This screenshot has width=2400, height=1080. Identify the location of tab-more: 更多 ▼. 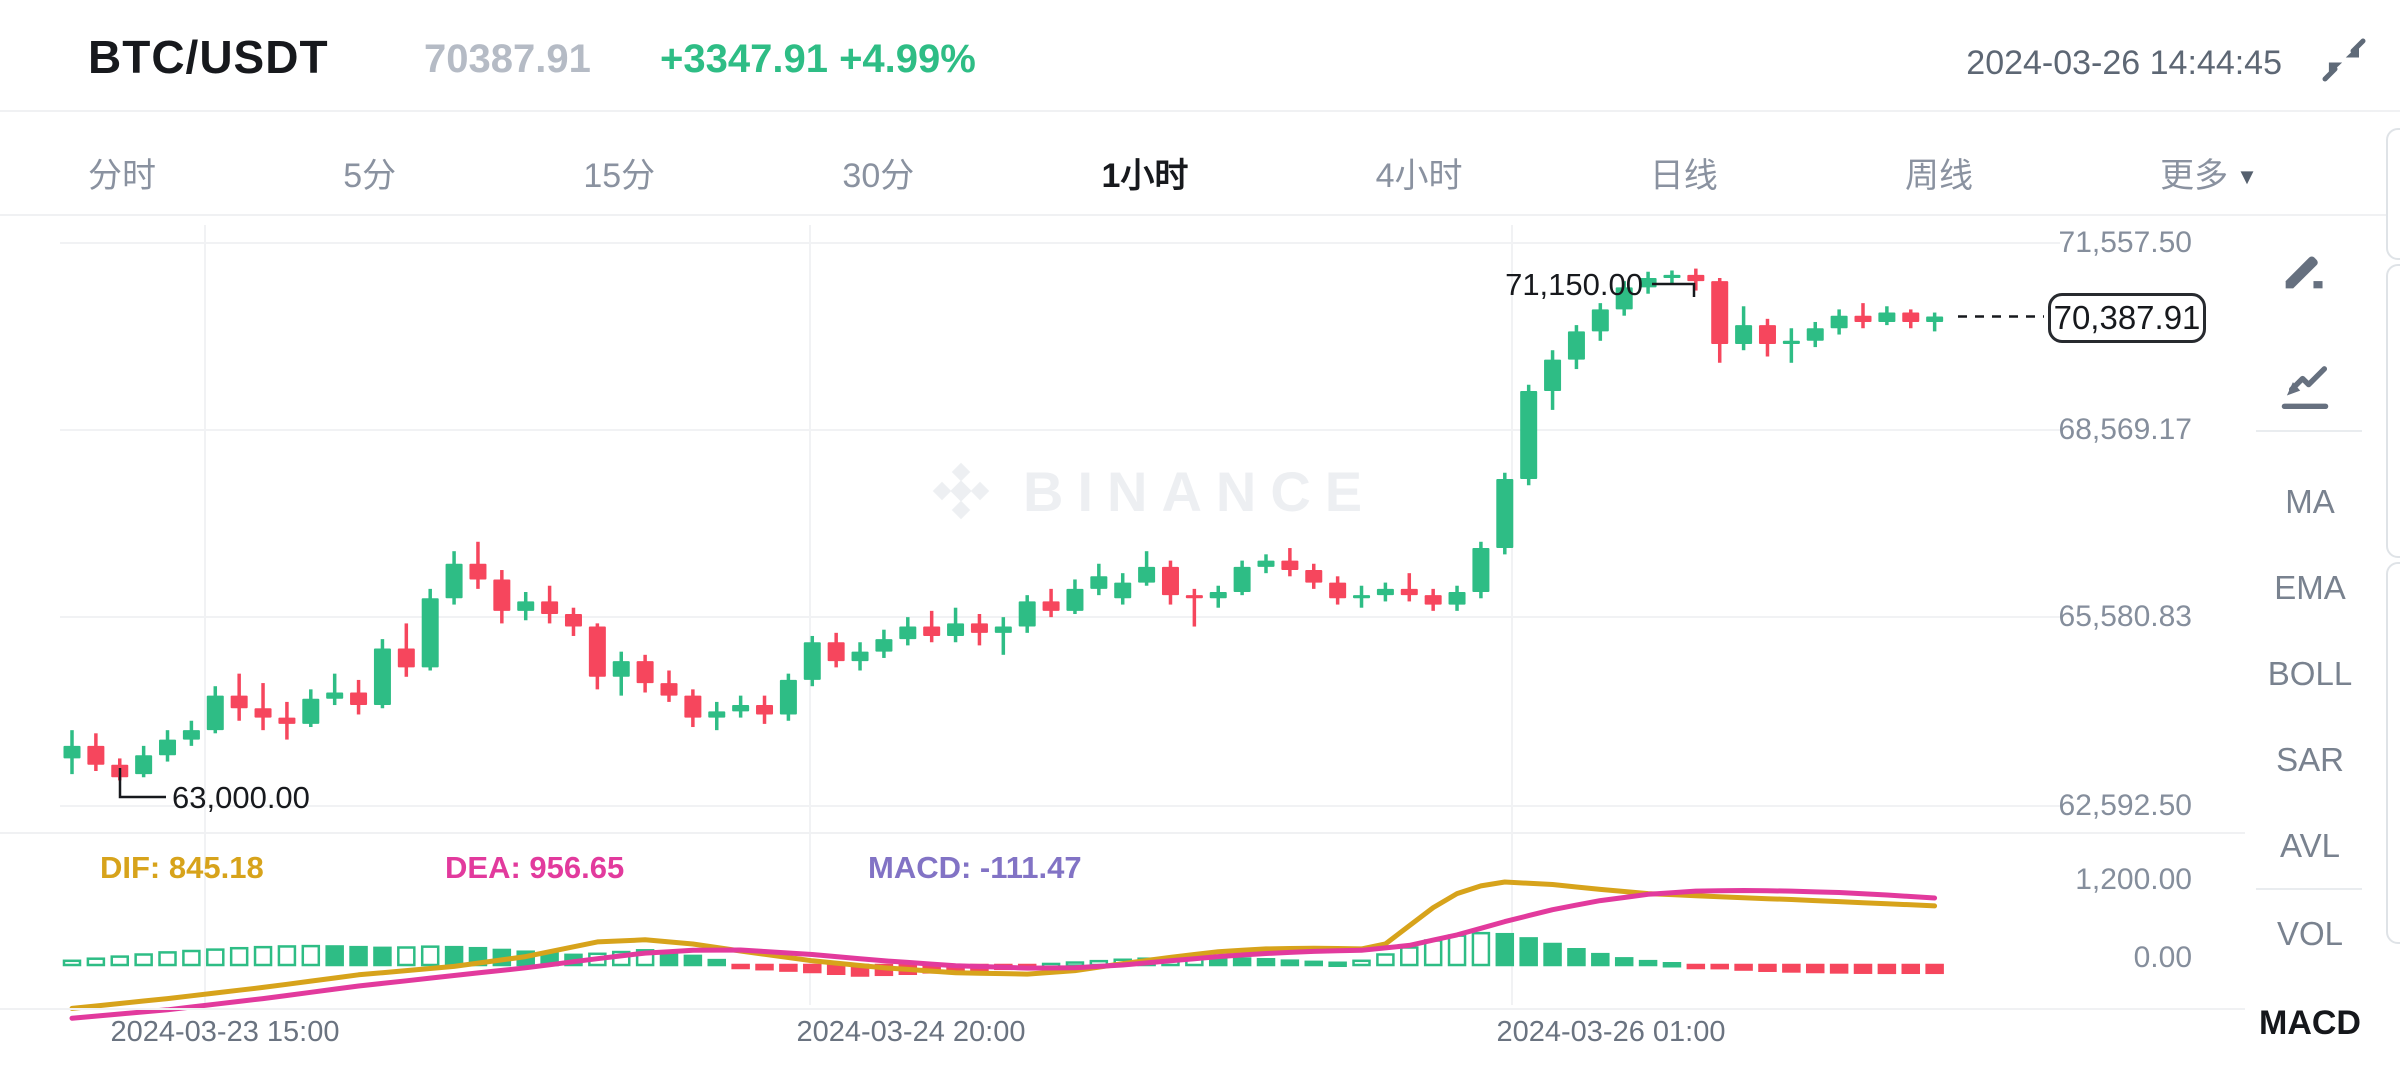
(2209, 172).